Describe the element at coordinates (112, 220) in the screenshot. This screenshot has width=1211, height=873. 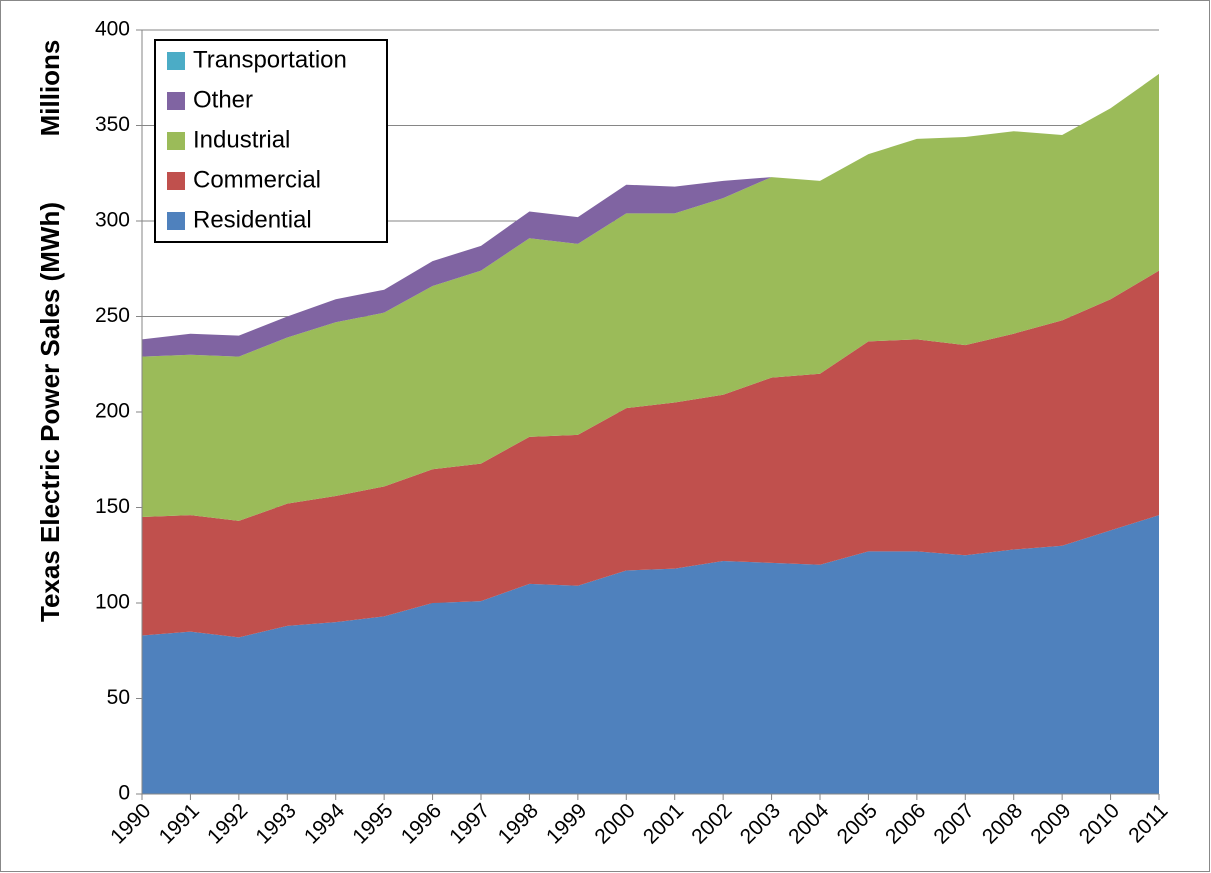
I see `y-tick-label: 300` at that location.